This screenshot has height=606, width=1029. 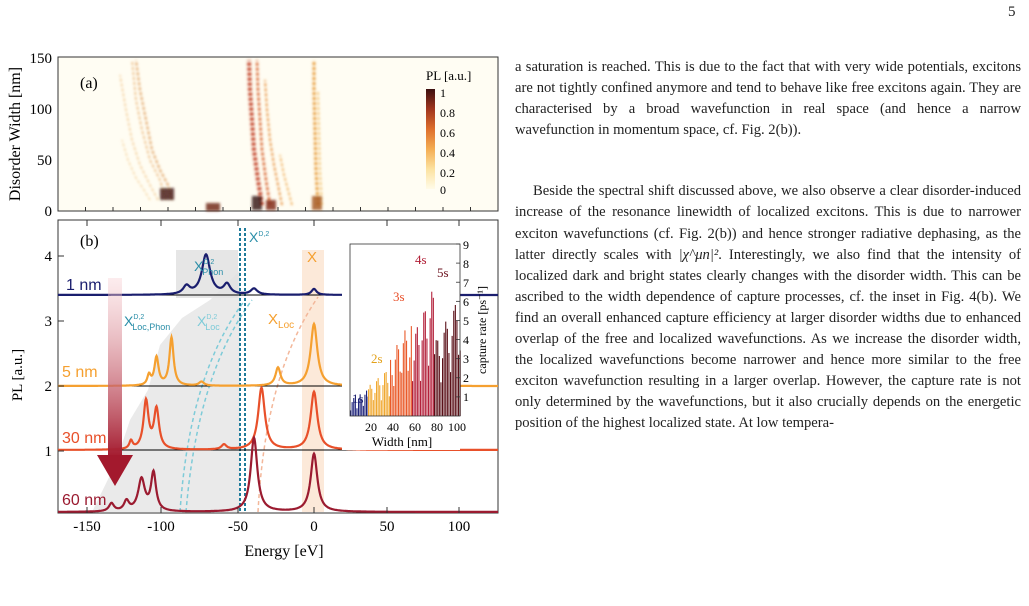 What do you see at coordinates (49, 322) in the screenshot?
I see `panel-b-ytick-3: 3` at bounding box center [49, 322].